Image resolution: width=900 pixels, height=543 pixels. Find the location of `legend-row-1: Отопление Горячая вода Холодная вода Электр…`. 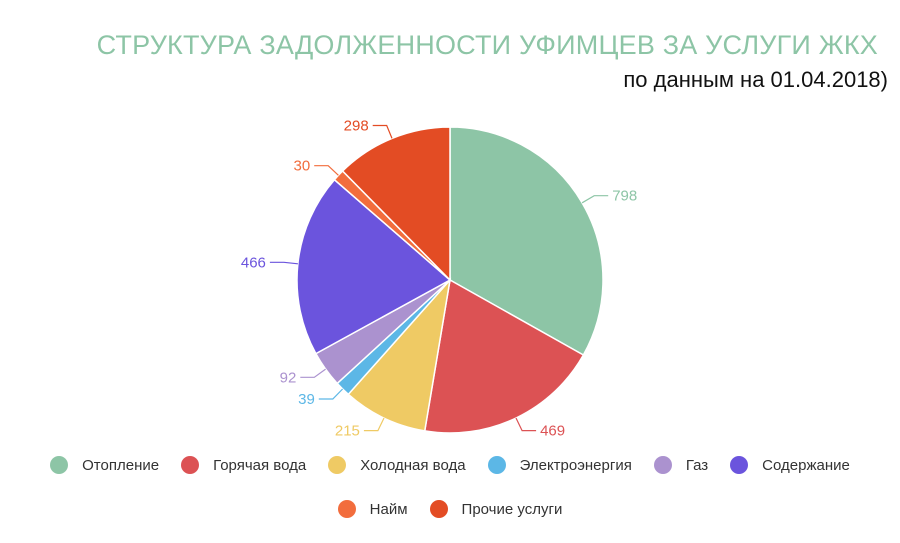

legend-row-1: Отопление Горячая вода Холодная вода Электр… is located at coordinates (450, 465).